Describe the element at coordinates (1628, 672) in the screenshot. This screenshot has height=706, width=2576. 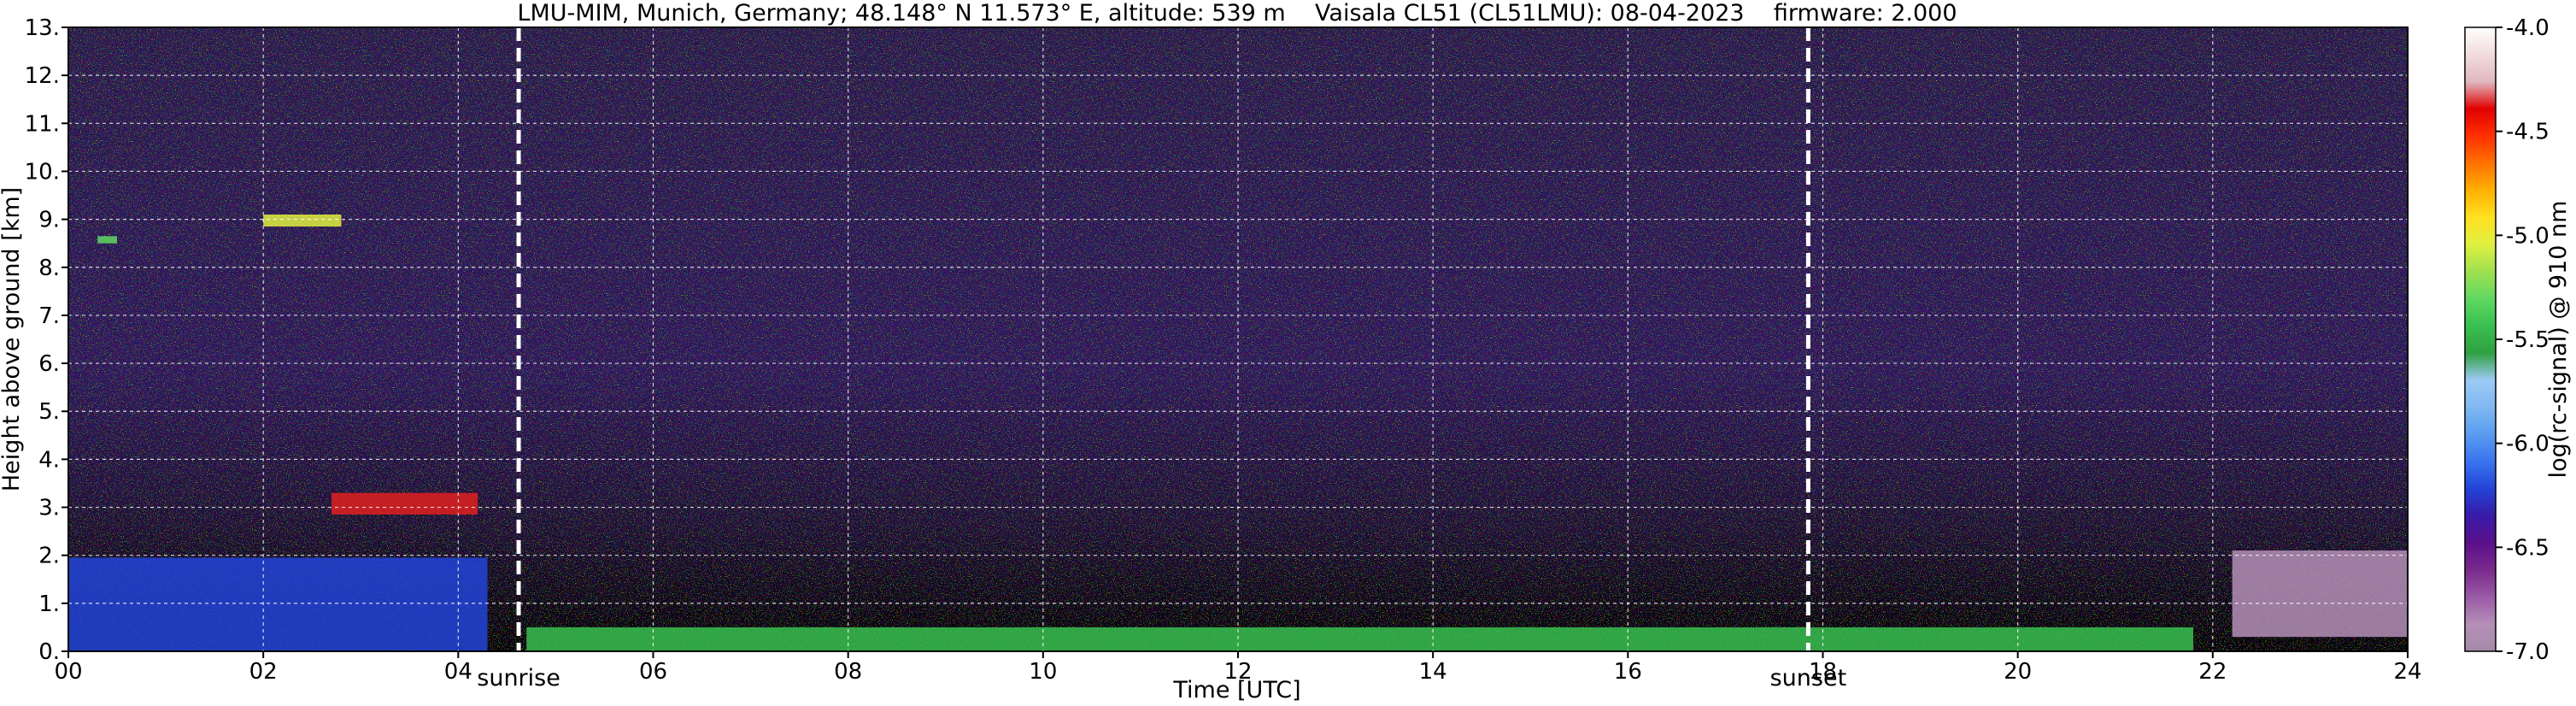
I see `x-tick-label: 16` at that location.